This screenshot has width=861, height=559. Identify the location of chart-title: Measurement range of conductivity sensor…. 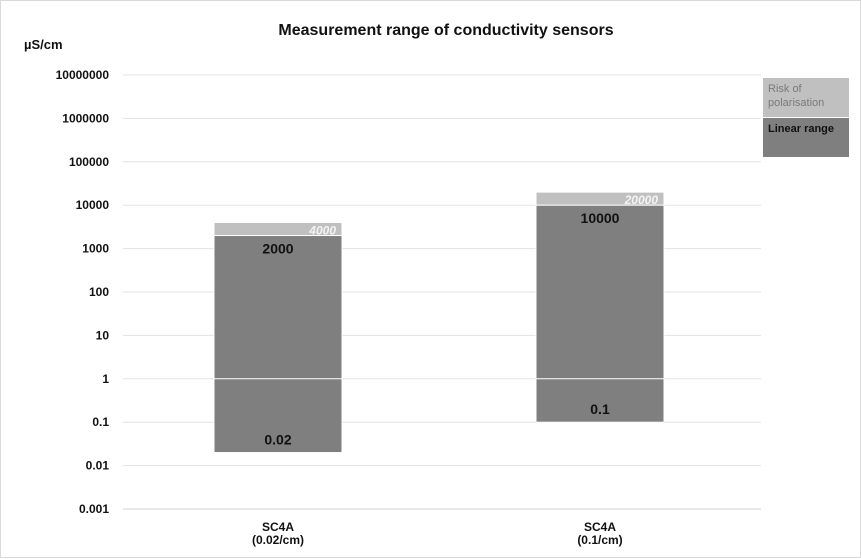
(445, 30).